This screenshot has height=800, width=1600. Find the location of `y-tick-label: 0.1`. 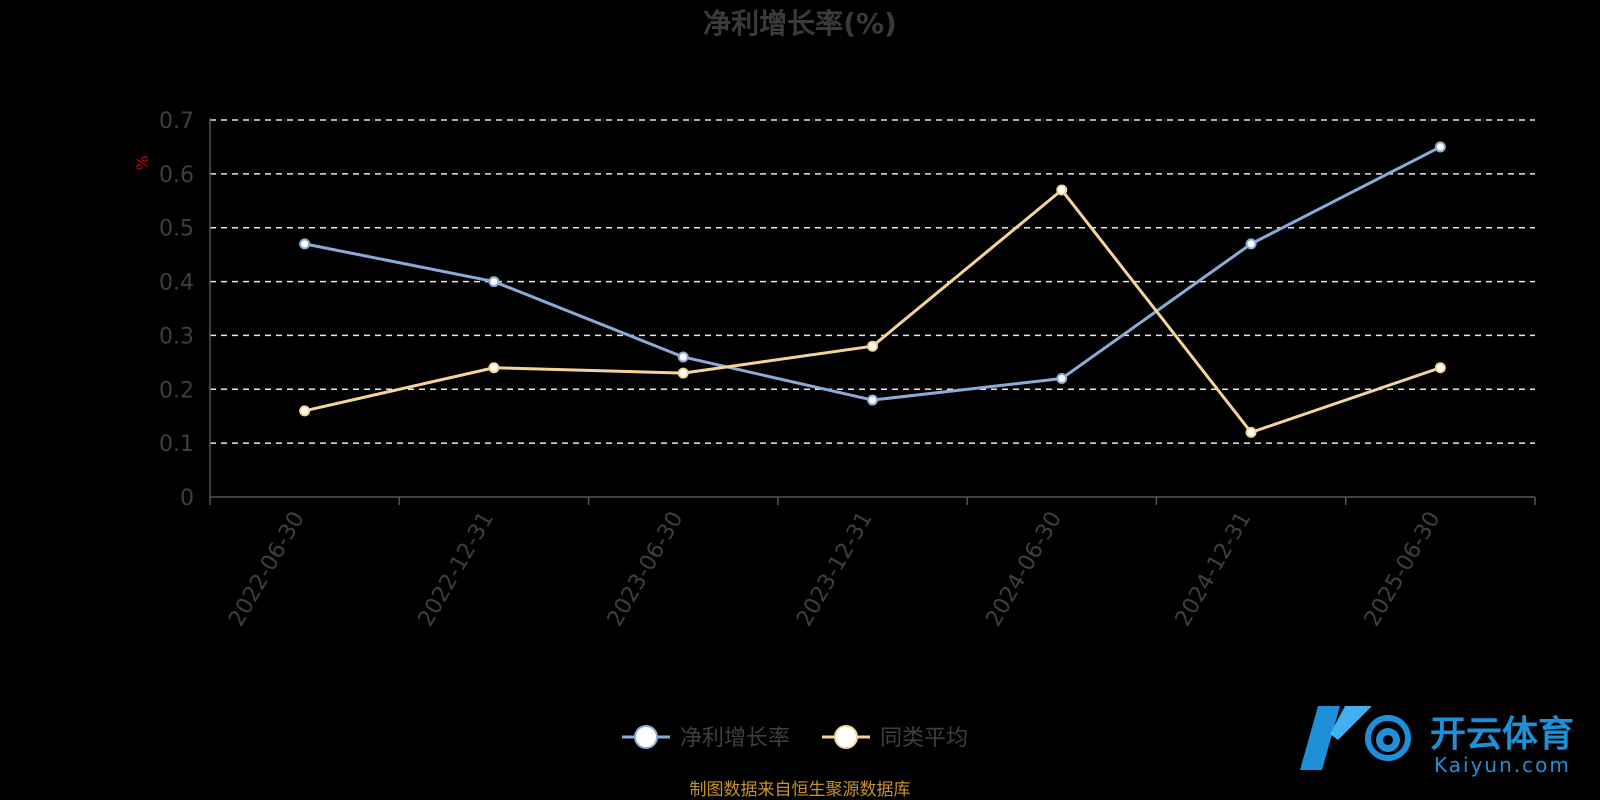

y-tick-label: 0.1 is located at coordinates (176, 444).